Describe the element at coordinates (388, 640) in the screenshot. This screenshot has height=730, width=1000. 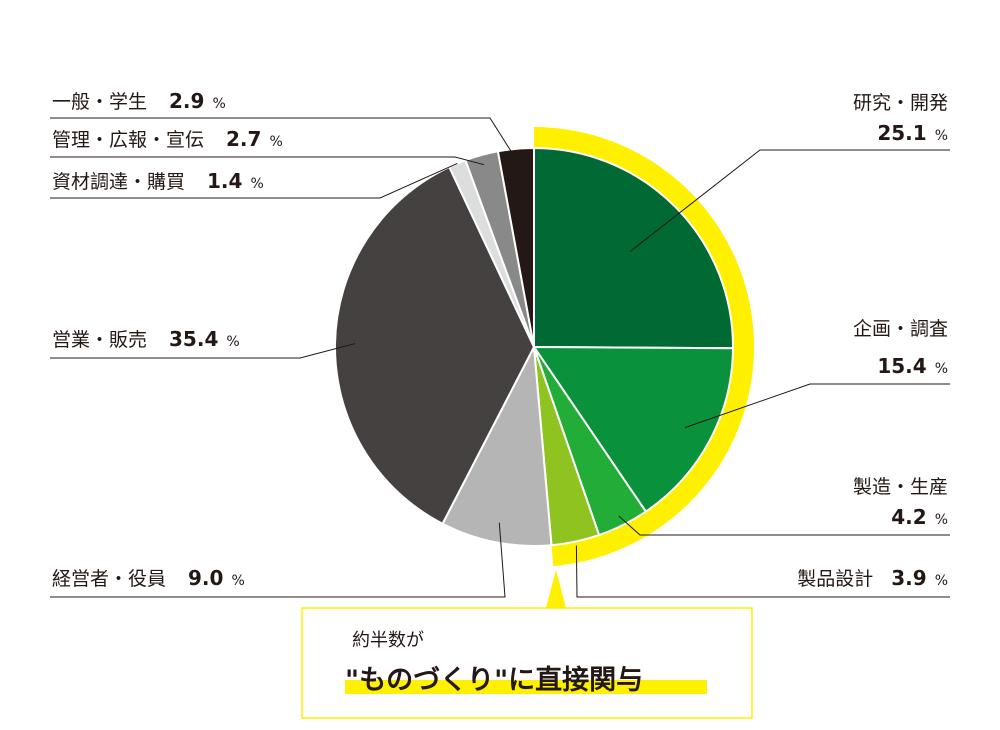
I see `callout-line1: 約半数が` at that location.